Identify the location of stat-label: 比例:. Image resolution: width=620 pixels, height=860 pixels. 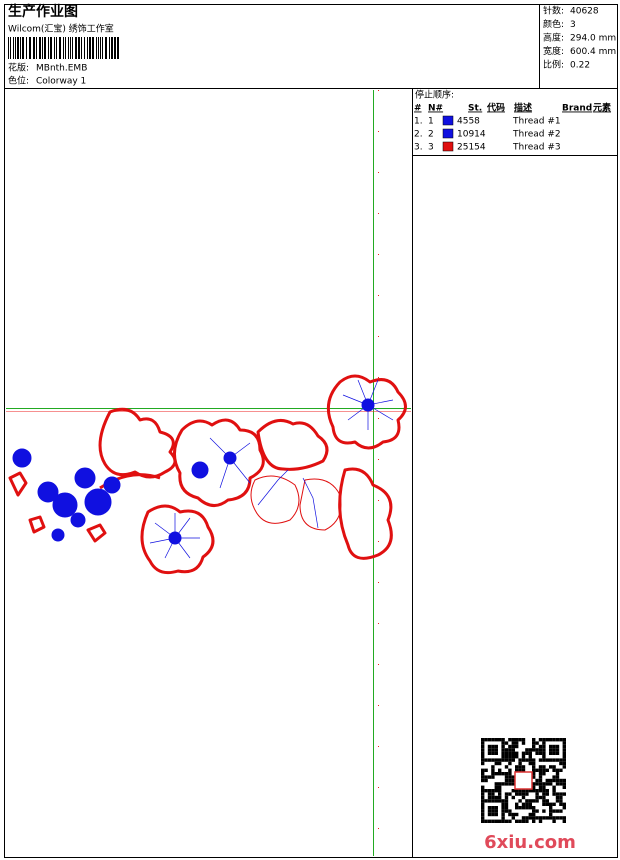
(553, 65).